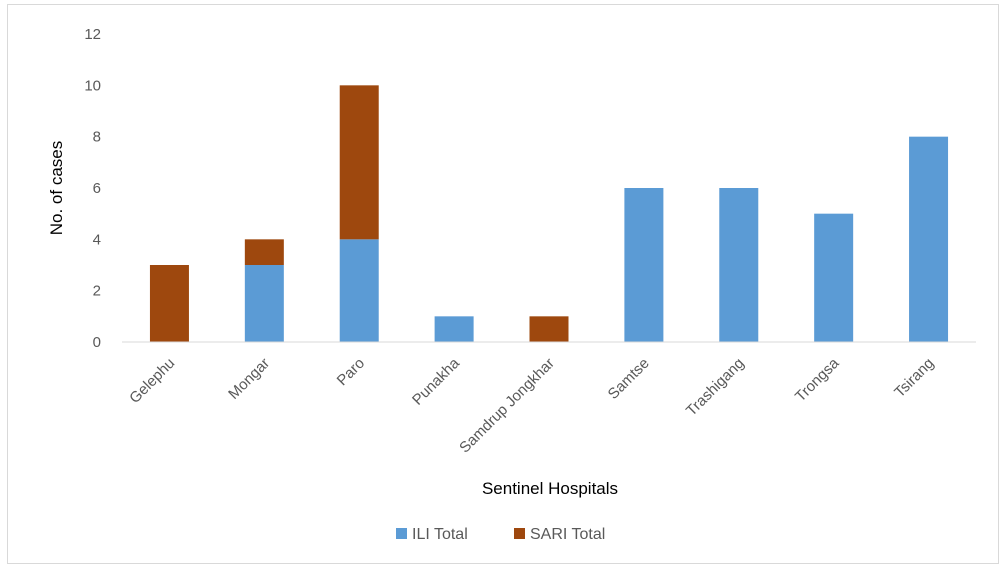 This screenshot has width=1001, height=567. Describe the element at coordinates (914, 378) in the screenshot. I see `x-tick-label: Tsirang` at that location.